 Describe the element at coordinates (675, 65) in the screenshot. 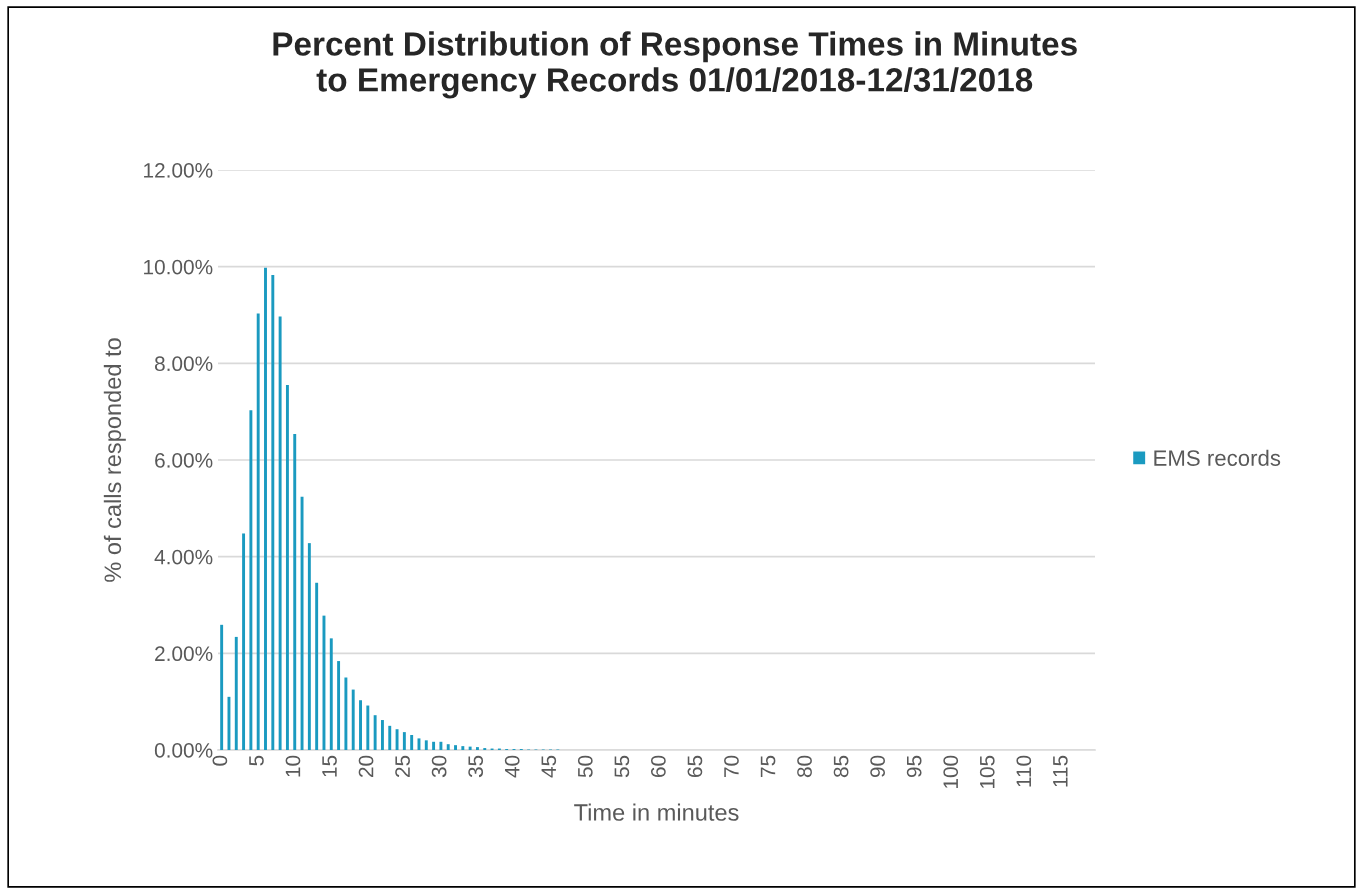

I see `chart-title: Percent Distribution of Response Times in Minutes to Emergency Records 01/01/2018-12/31/2018` at that location.